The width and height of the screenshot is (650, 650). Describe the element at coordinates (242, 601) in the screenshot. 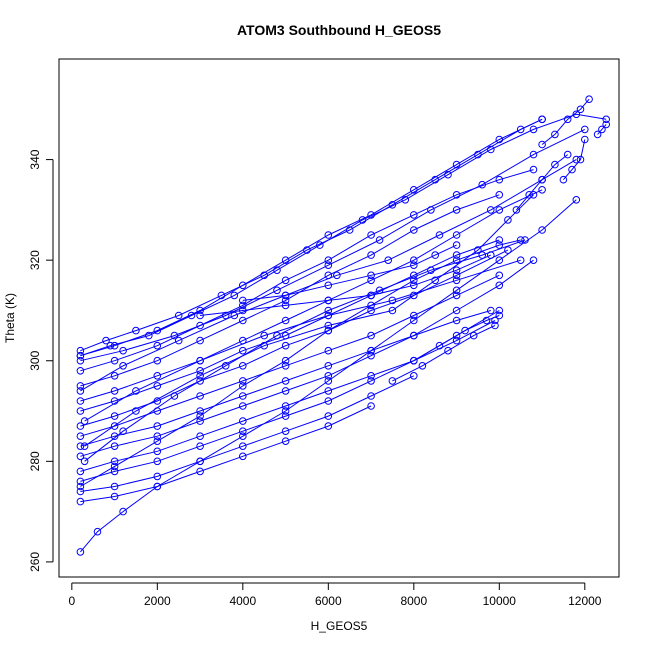

I see `x-tick-label: 4000` at that location.